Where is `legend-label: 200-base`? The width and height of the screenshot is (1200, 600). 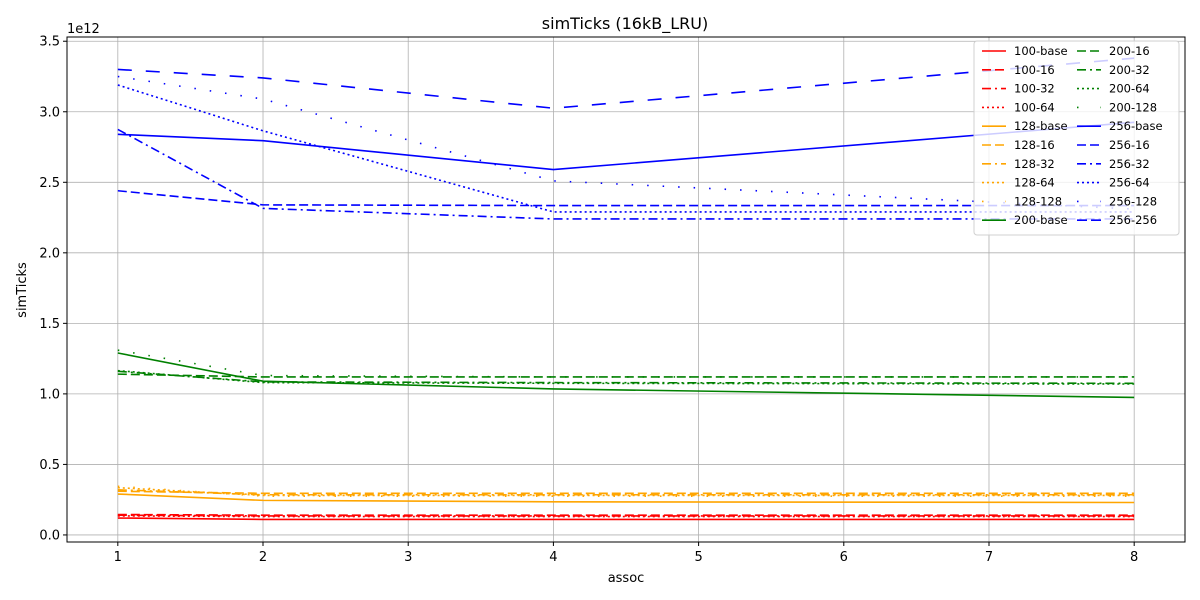
legend-label: 200-base is located at coordinates (1041, 220).